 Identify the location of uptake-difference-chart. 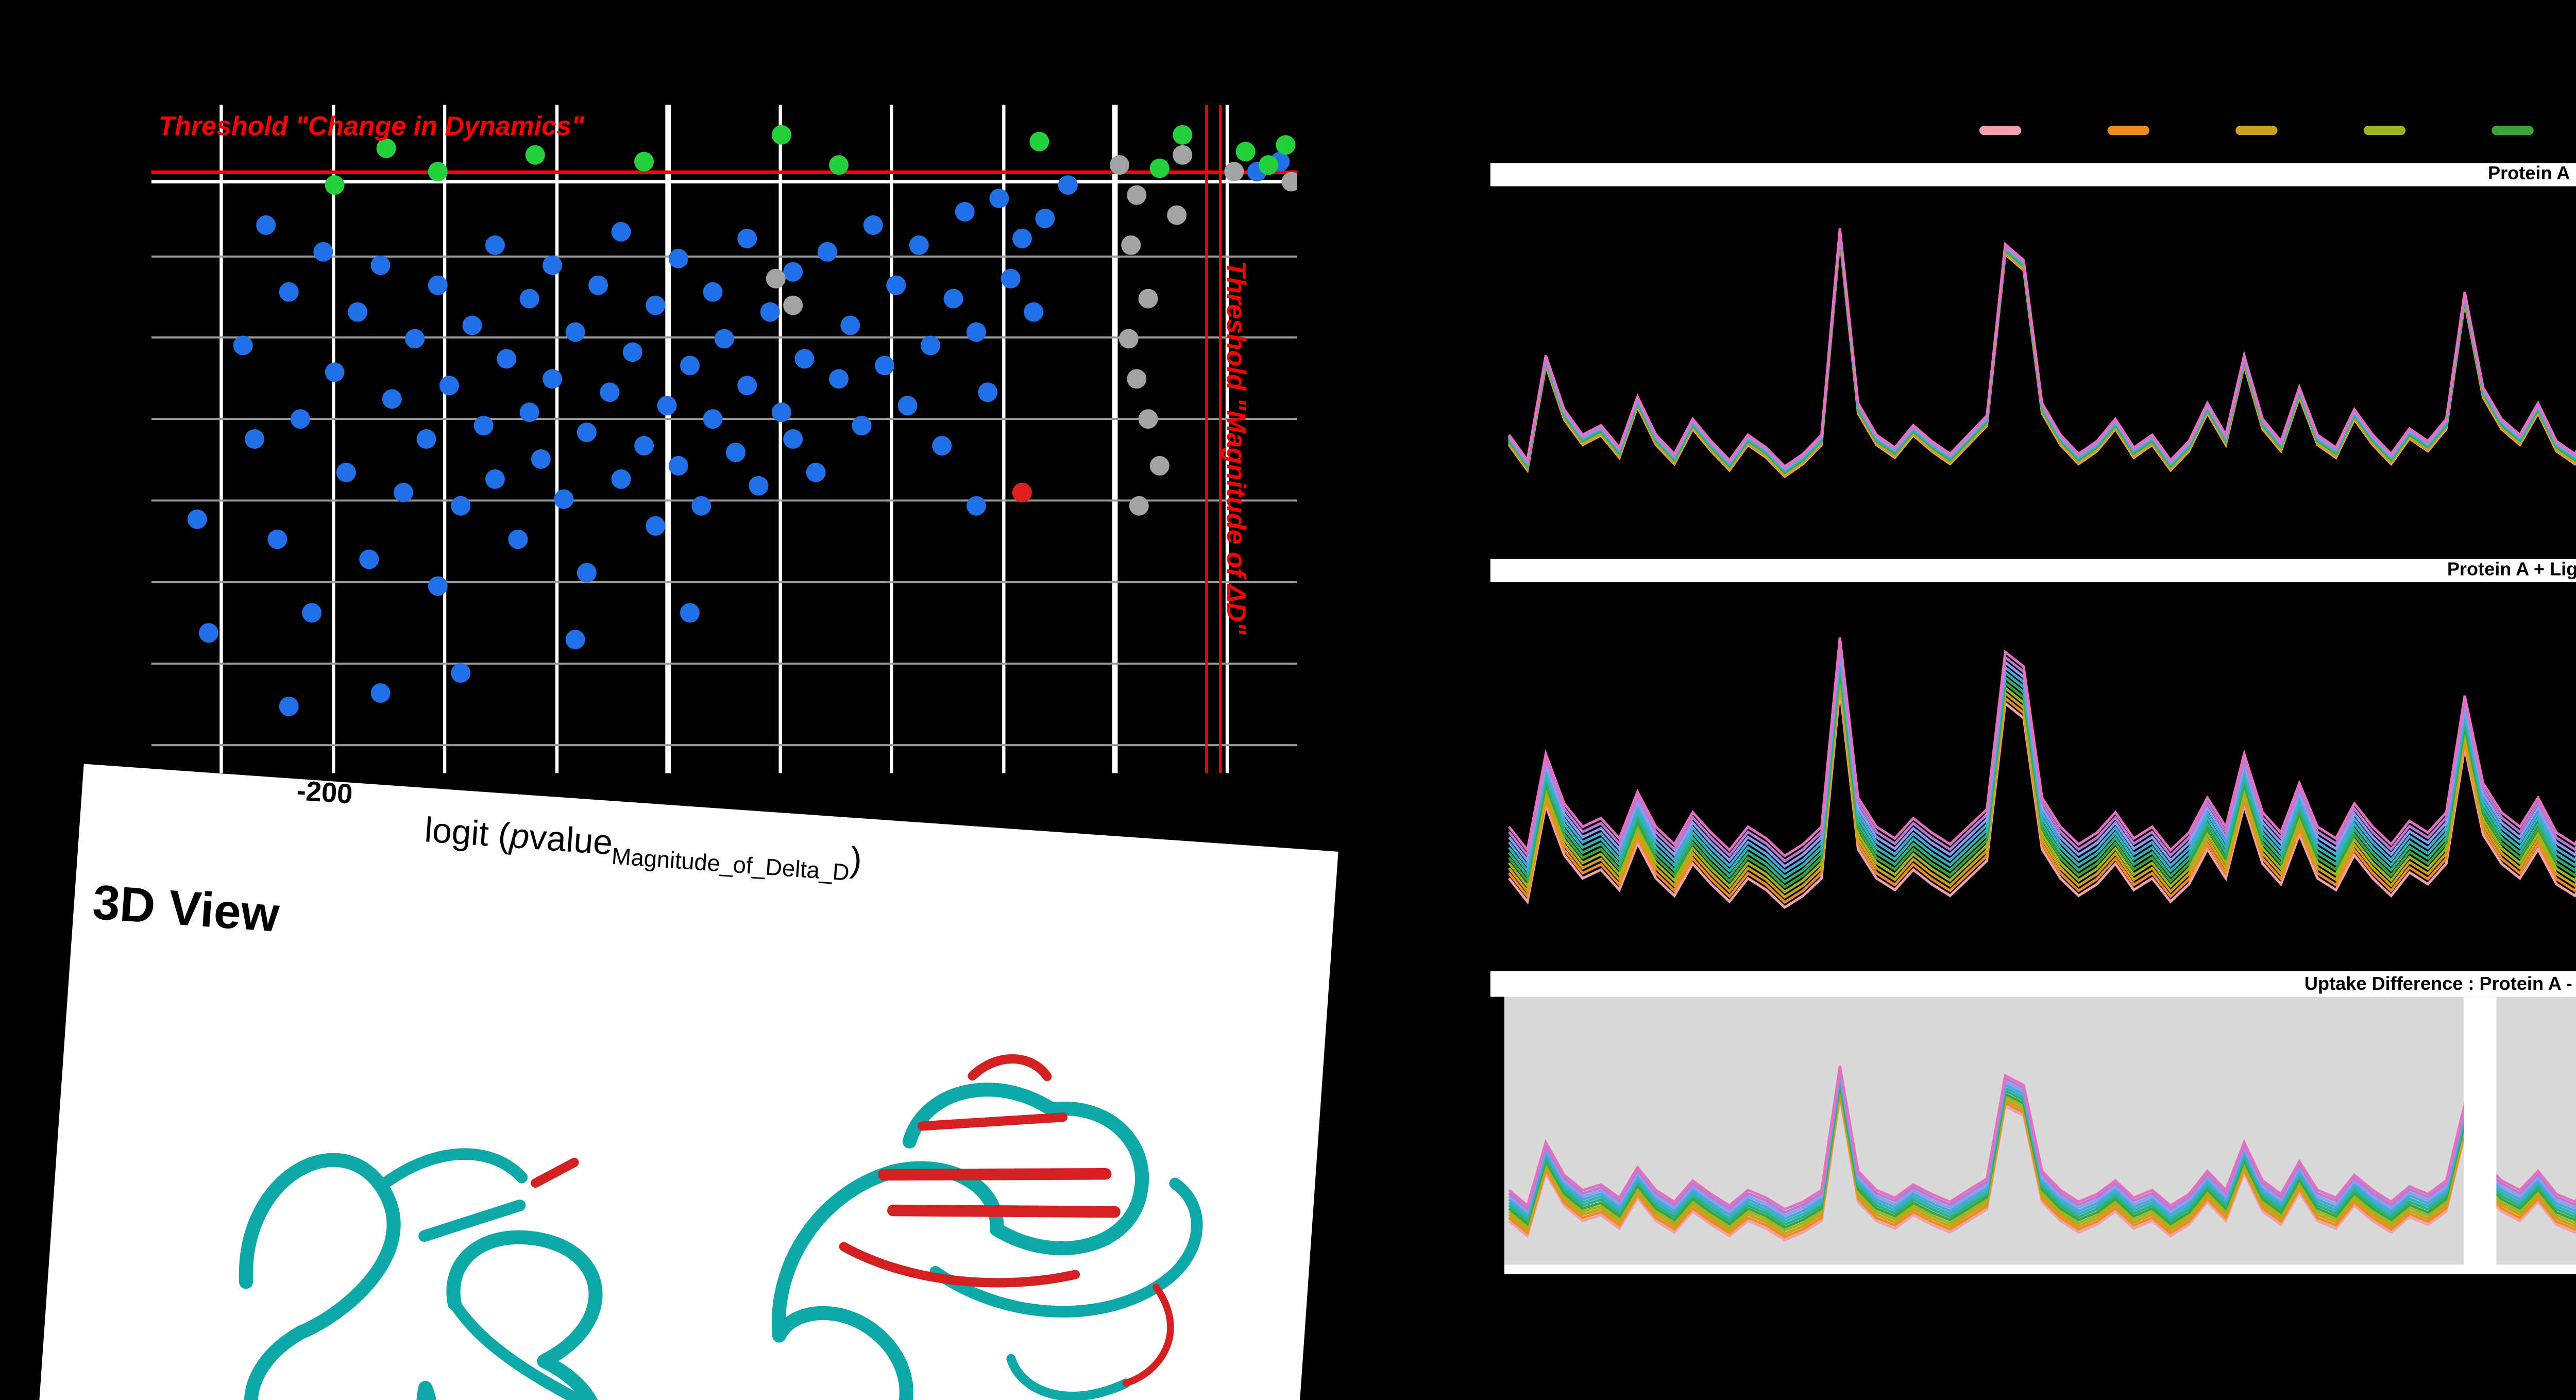
(2033, 1135).